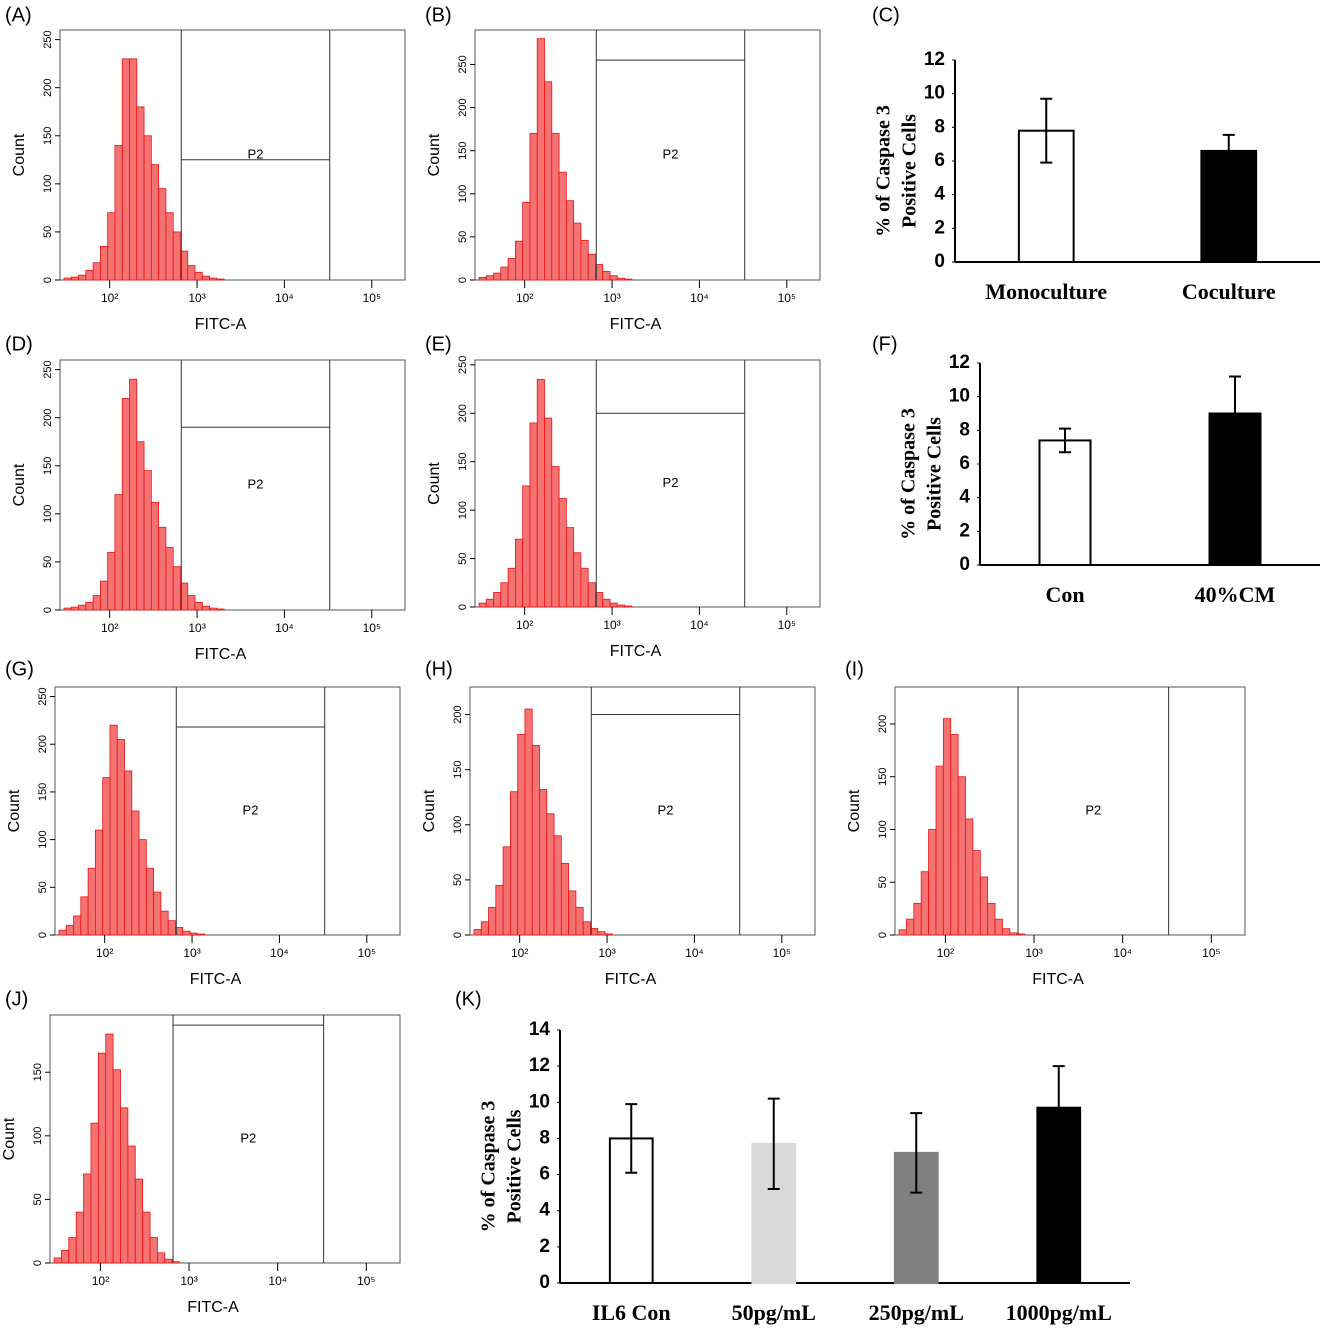 The height and width of the screenshot is (1328, 1333). What do you see at coordinates (429, 810) in the screenshot?
I see `y-axis-label: Count` at bounding box center [429, 810].